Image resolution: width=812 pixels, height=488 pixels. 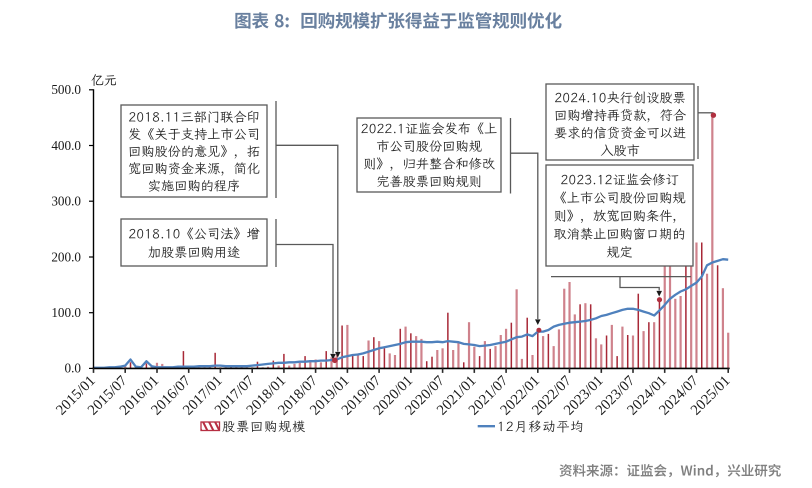 I want to click on svg-text: 200.0, so click(x=66, y=256).